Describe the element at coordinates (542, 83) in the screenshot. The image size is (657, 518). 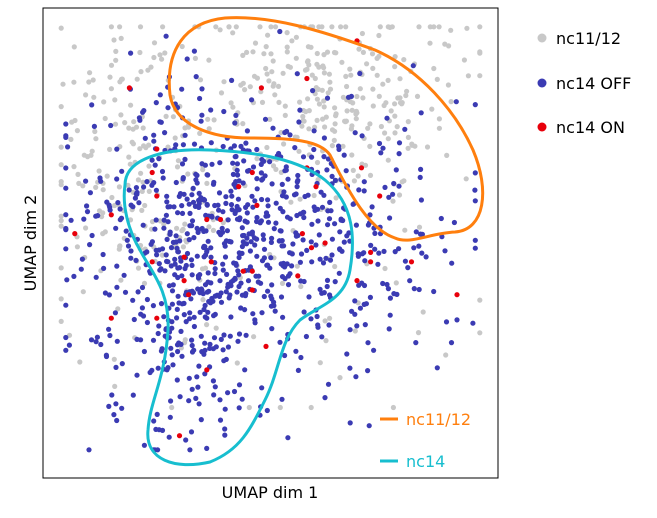
I see `legend-marker-nc14-off` at that location.